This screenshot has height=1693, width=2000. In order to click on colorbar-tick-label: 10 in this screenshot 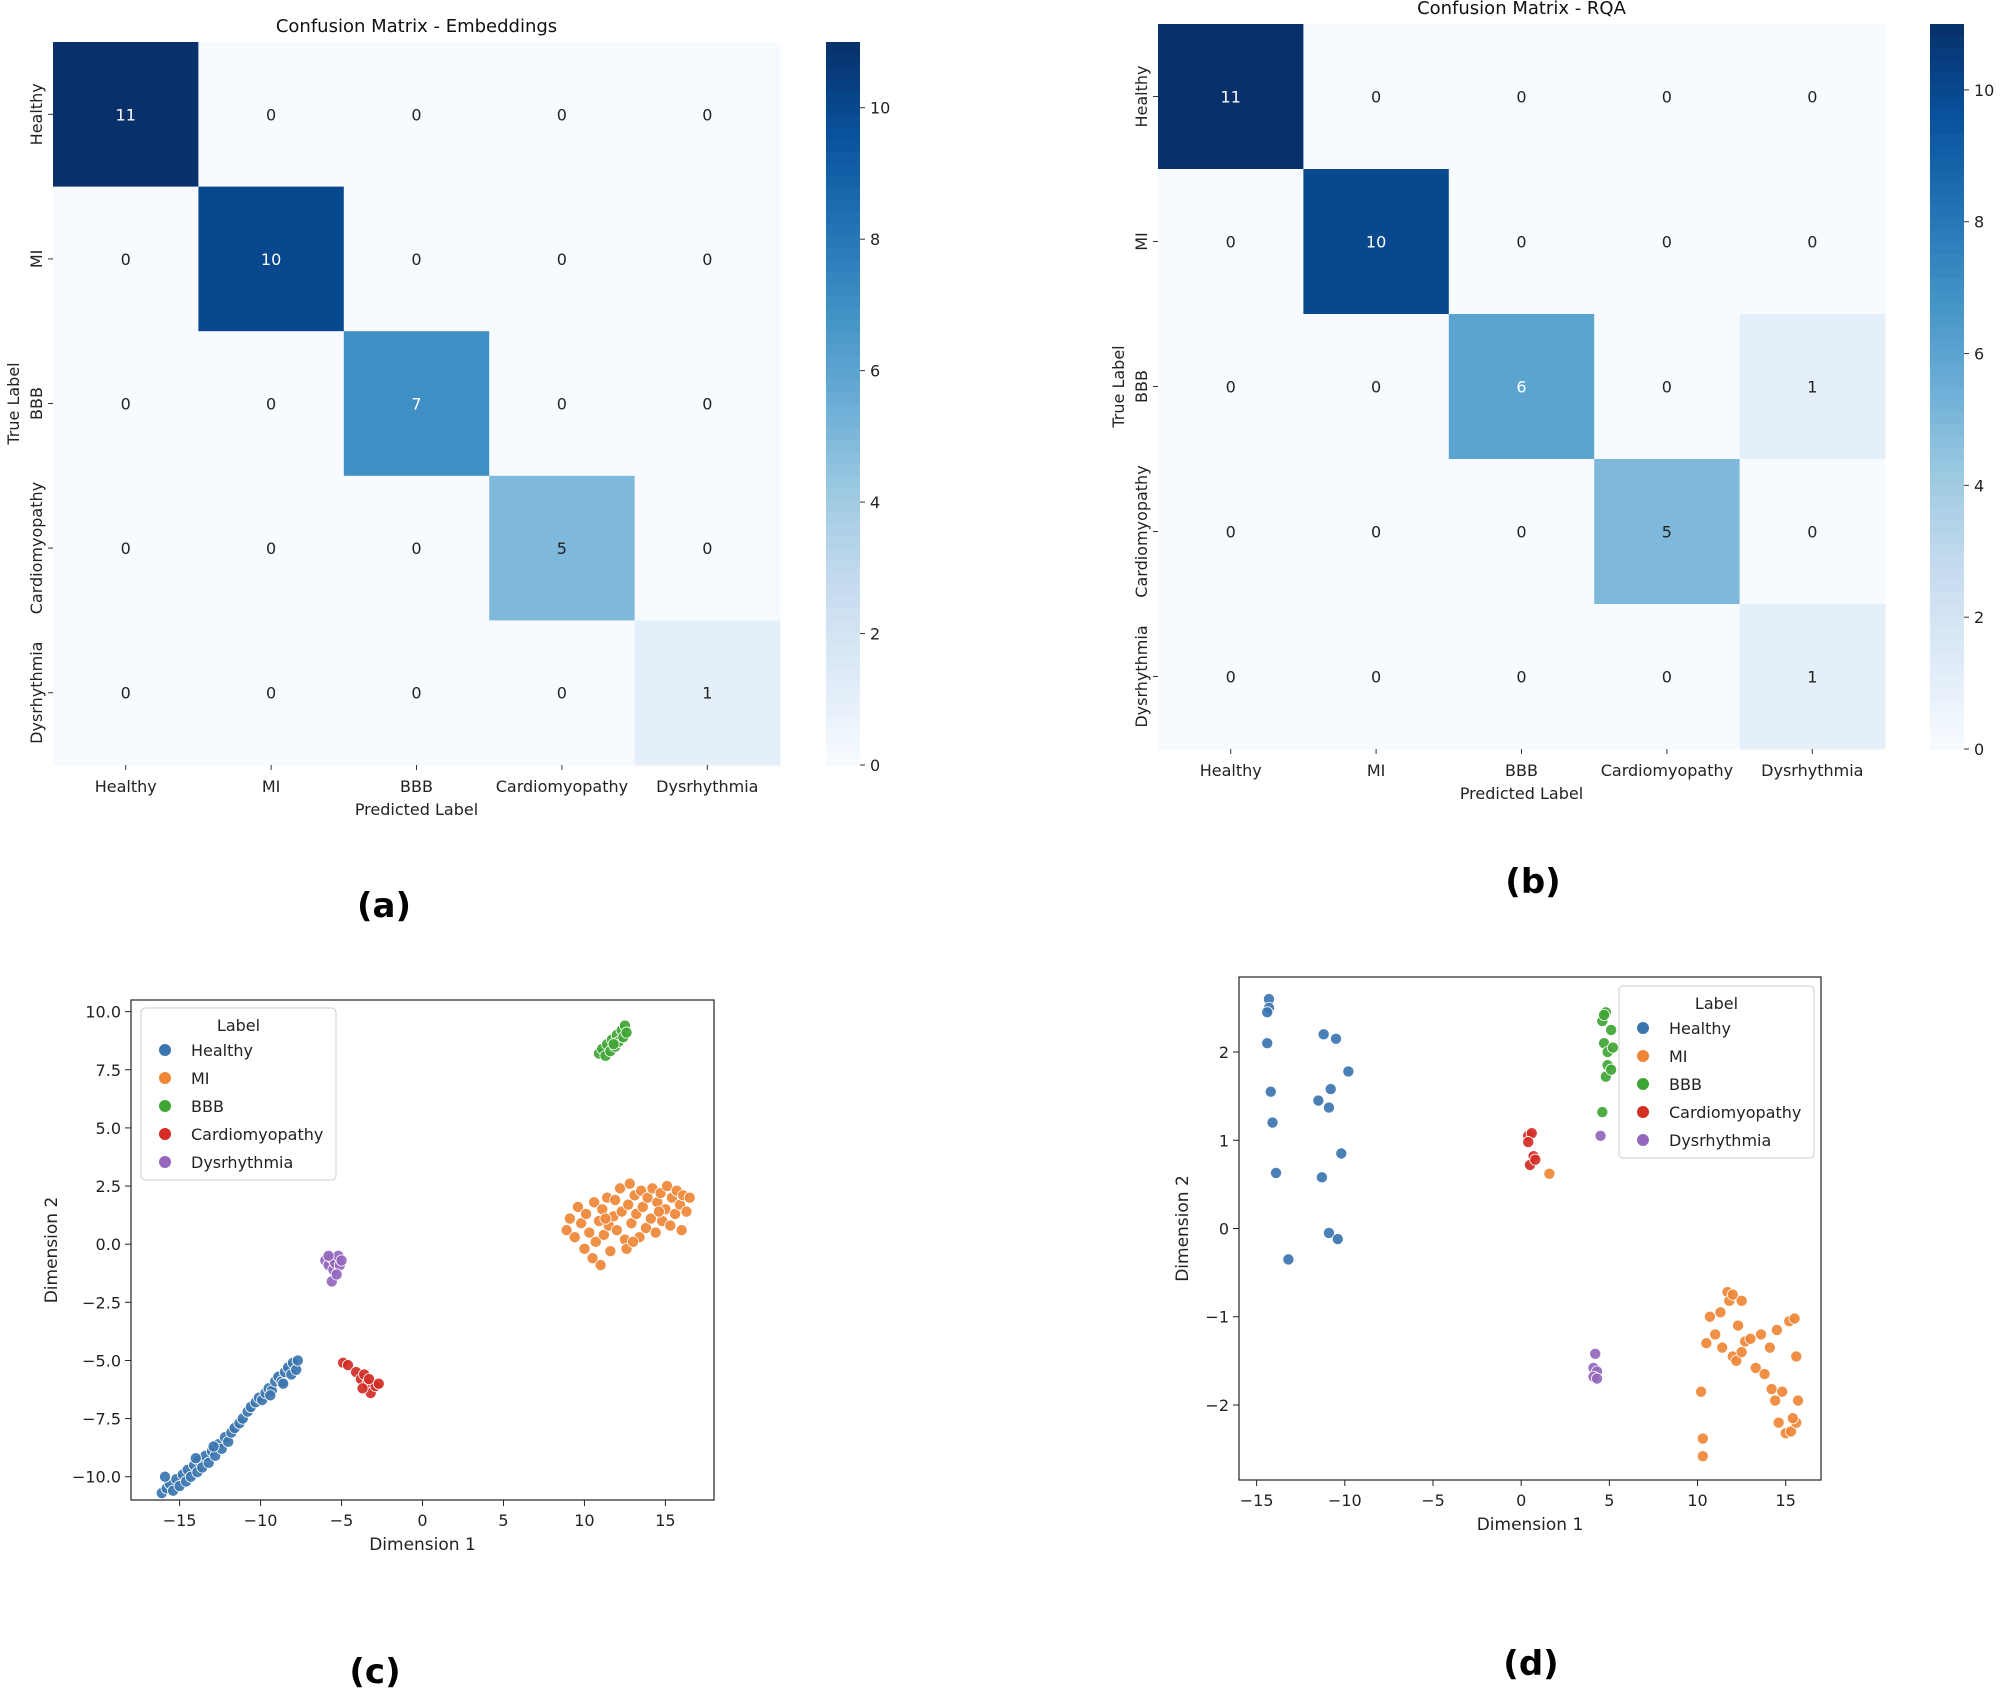, I will do `click(880, 108)`.